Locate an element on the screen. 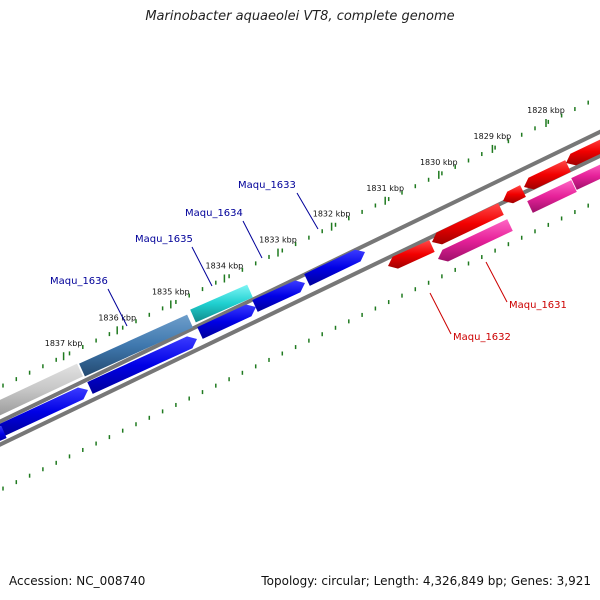 This screenshot has height=600, width=600. kbp-label: 1833 kbp is located at coordinates (278, 240).